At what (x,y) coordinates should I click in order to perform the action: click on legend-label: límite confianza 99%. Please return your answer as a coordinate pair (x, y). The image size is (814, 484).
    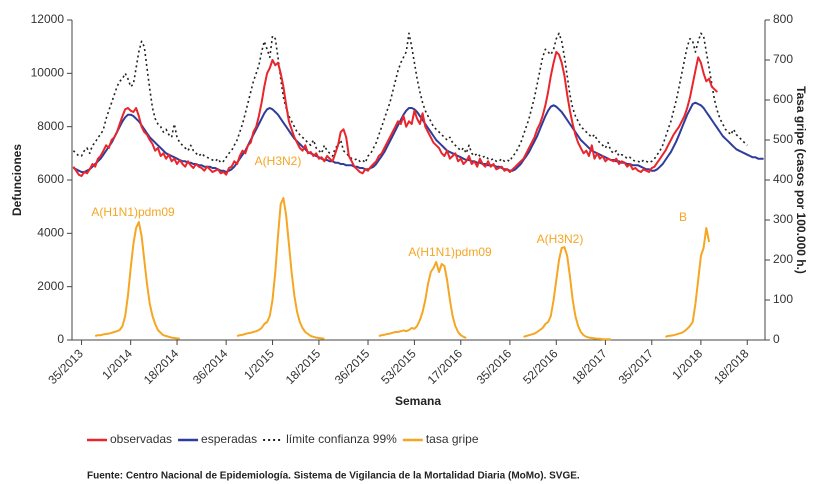
    Looking at the image, I should click on (341, 439).